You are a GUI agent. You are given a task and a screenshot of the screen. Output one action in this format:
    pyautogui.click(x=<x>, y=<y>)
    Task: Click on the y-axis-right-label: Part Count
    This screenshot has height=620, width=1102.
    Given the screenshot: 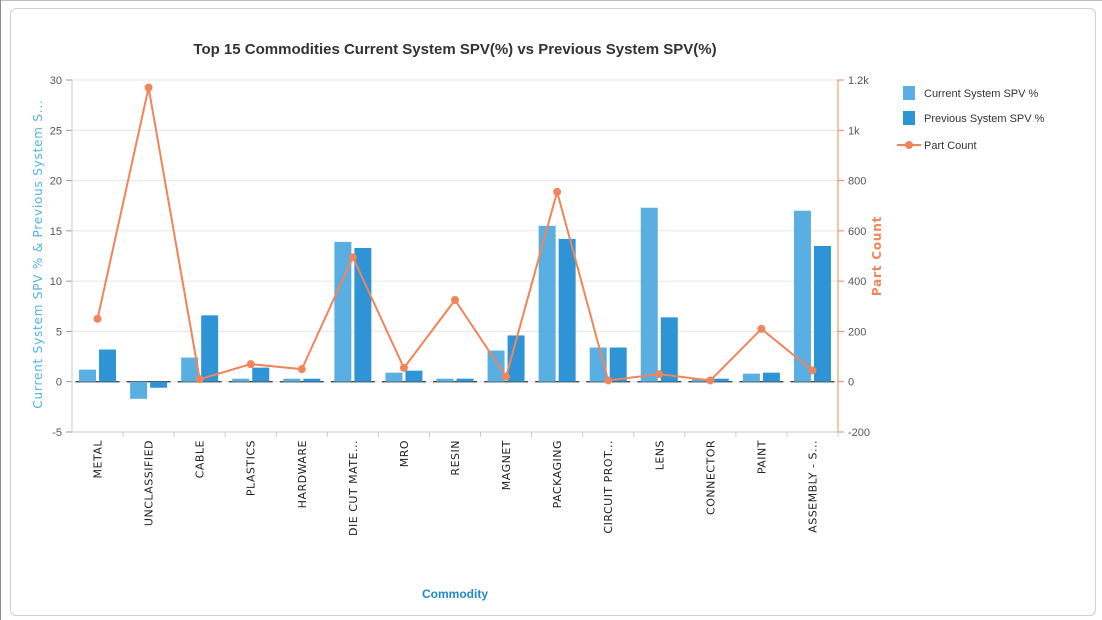 What is the action you would take?
    pyautogui.click(x=877, y=256)
    